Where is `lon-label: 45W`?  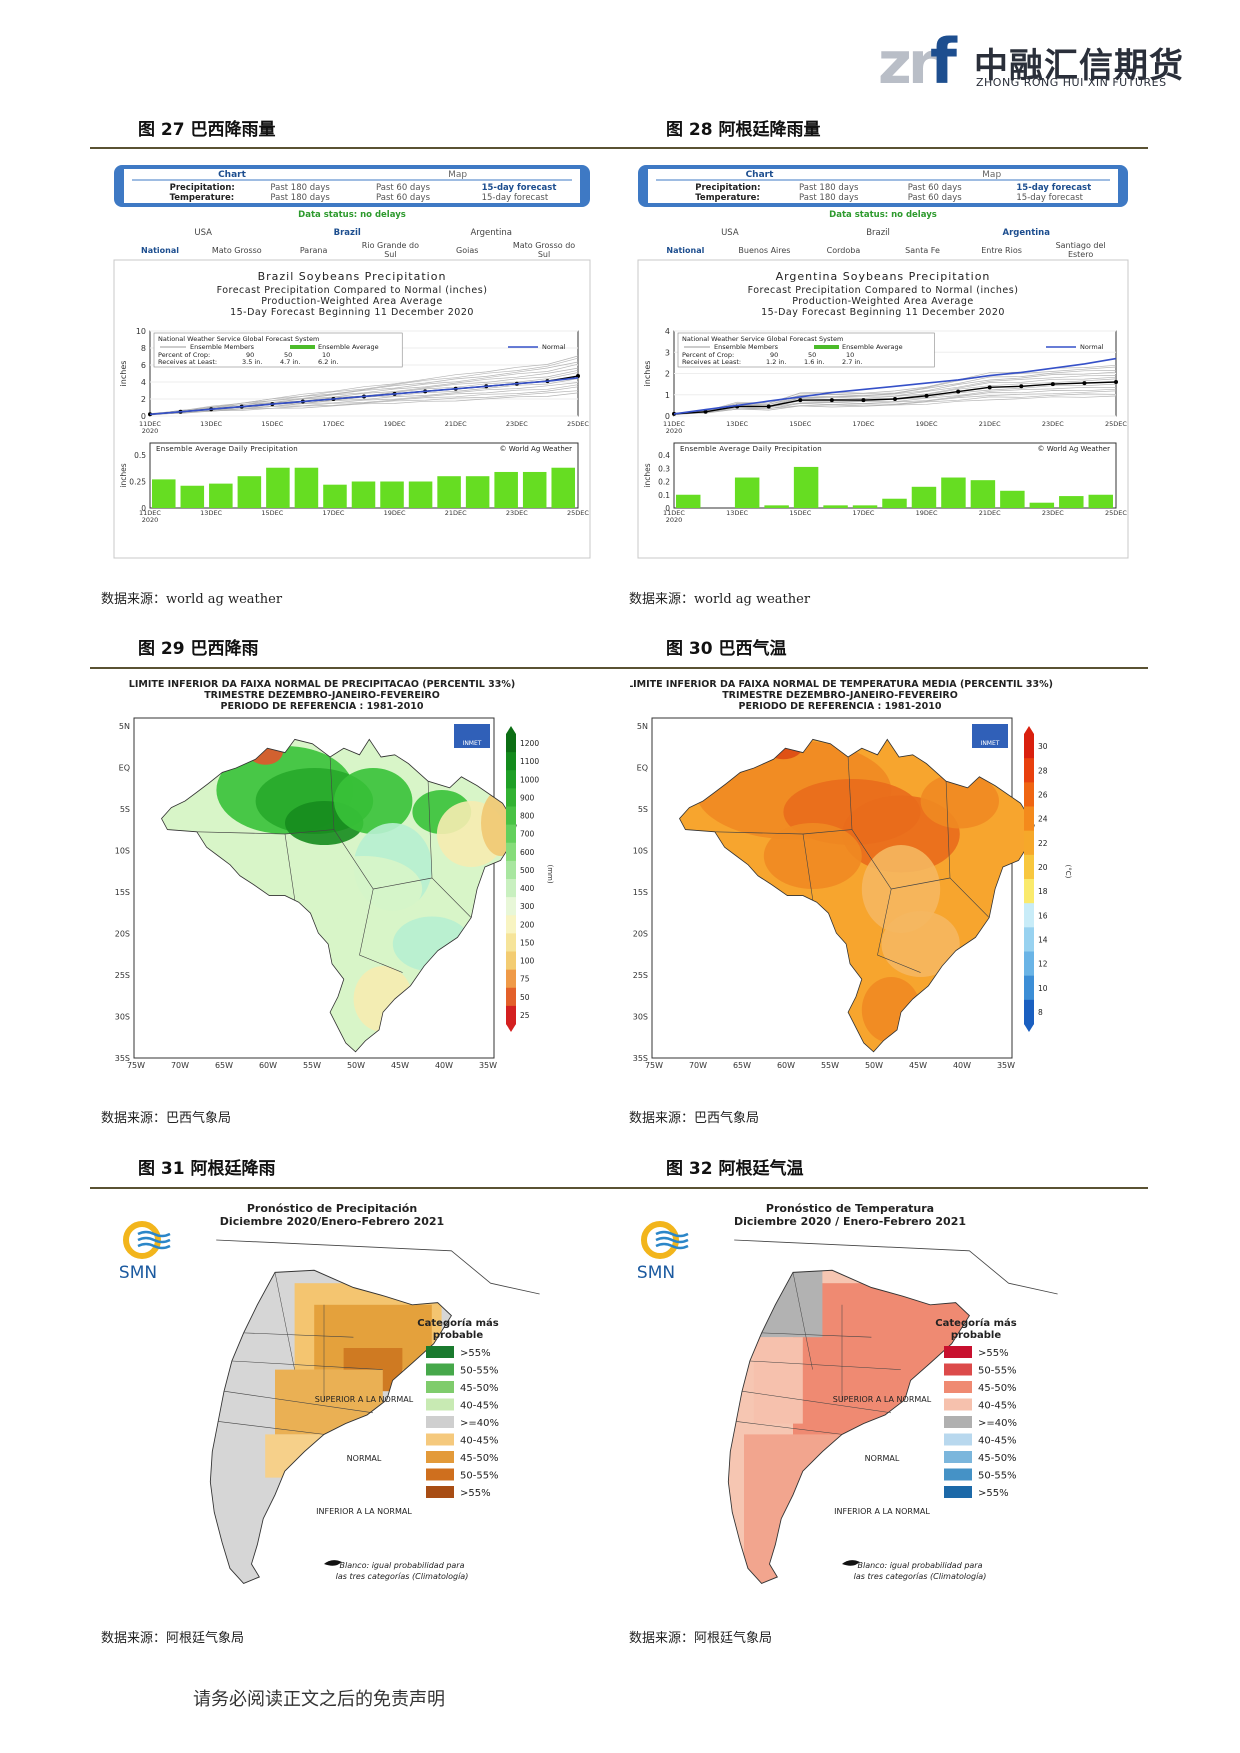
lon-label: 45W is located at coordinates (400, 1065).